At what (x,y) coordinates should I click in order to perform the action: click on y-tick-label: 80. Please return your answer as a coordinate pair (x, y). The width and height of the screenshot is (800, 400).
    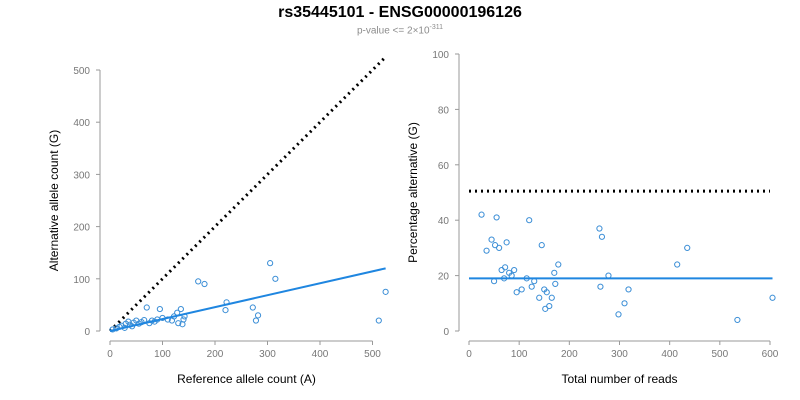
    Looking at the image, I should click on (444, 110).